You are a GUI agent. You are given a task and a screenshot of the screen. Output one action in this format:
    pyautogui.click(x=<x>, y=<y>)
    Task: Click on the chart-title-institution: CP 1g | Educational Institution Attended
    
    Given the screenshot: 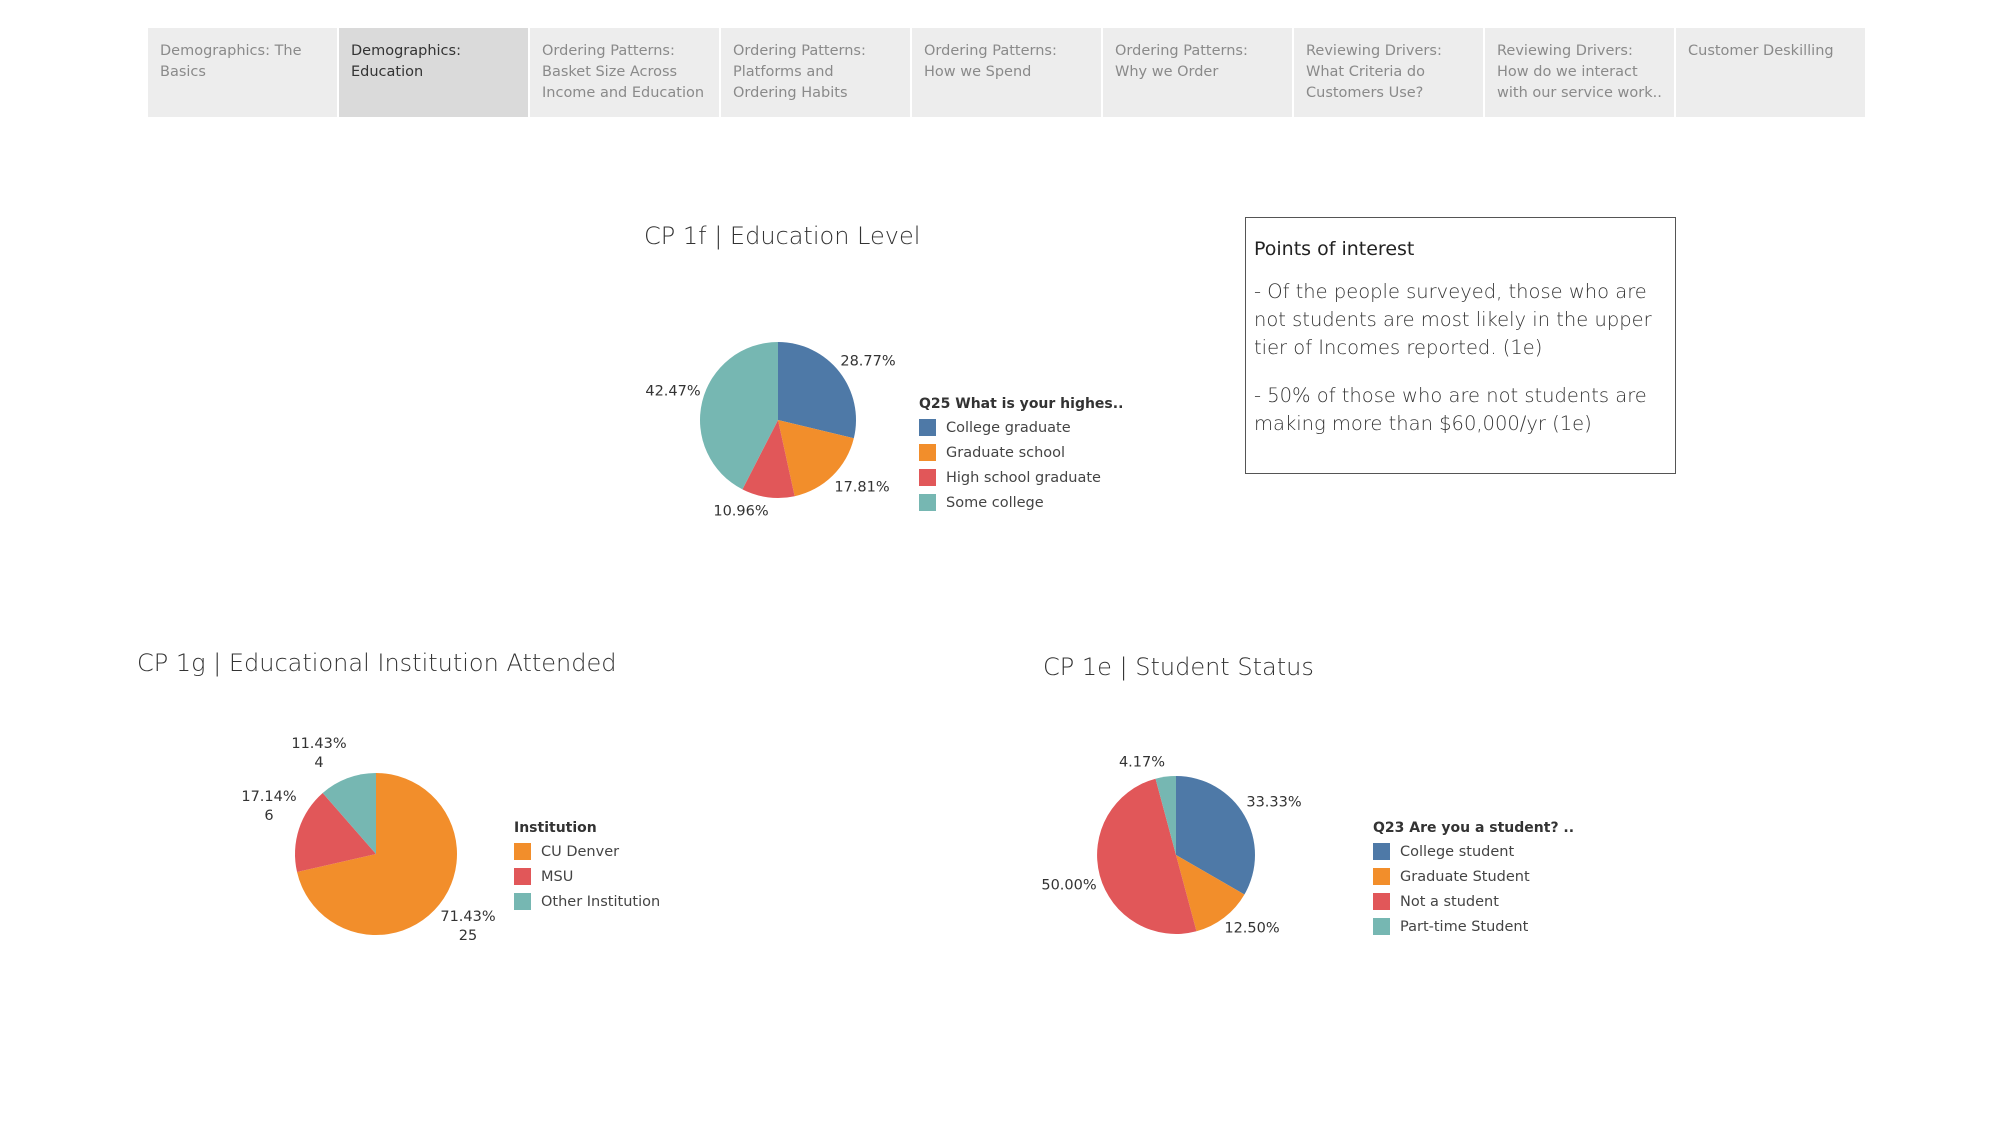 What is the action you would take?
    pyautogui.click(x=377, y=663)
    